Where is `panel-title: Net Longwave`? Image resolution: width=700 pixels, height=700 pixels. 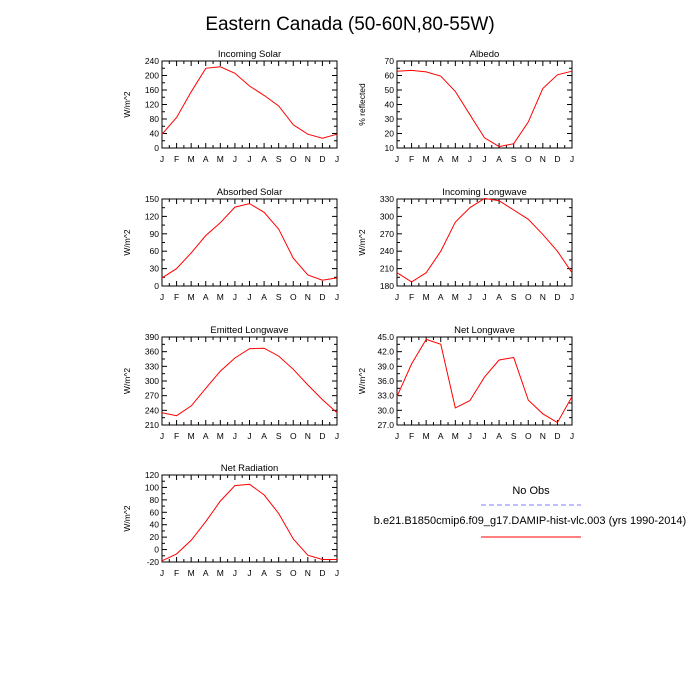
panel-title: Net Longwave is located at coordinates (484, 330).